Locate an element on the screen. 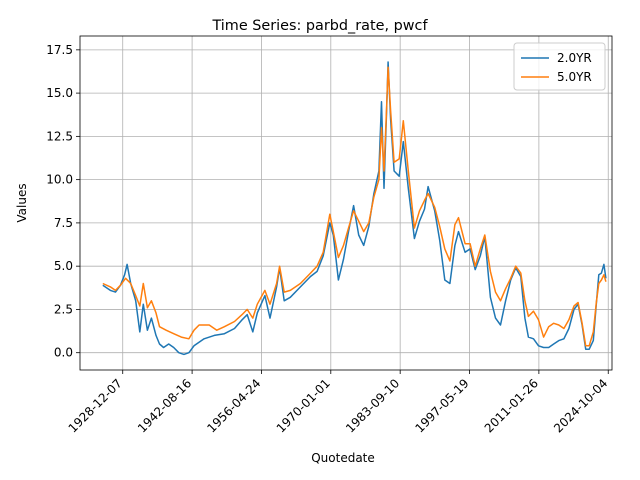 Image resolution: width=640 pixels, height=480 pixels. legend-label-2yr: 2.0YR is located at coordinates (574, 58).